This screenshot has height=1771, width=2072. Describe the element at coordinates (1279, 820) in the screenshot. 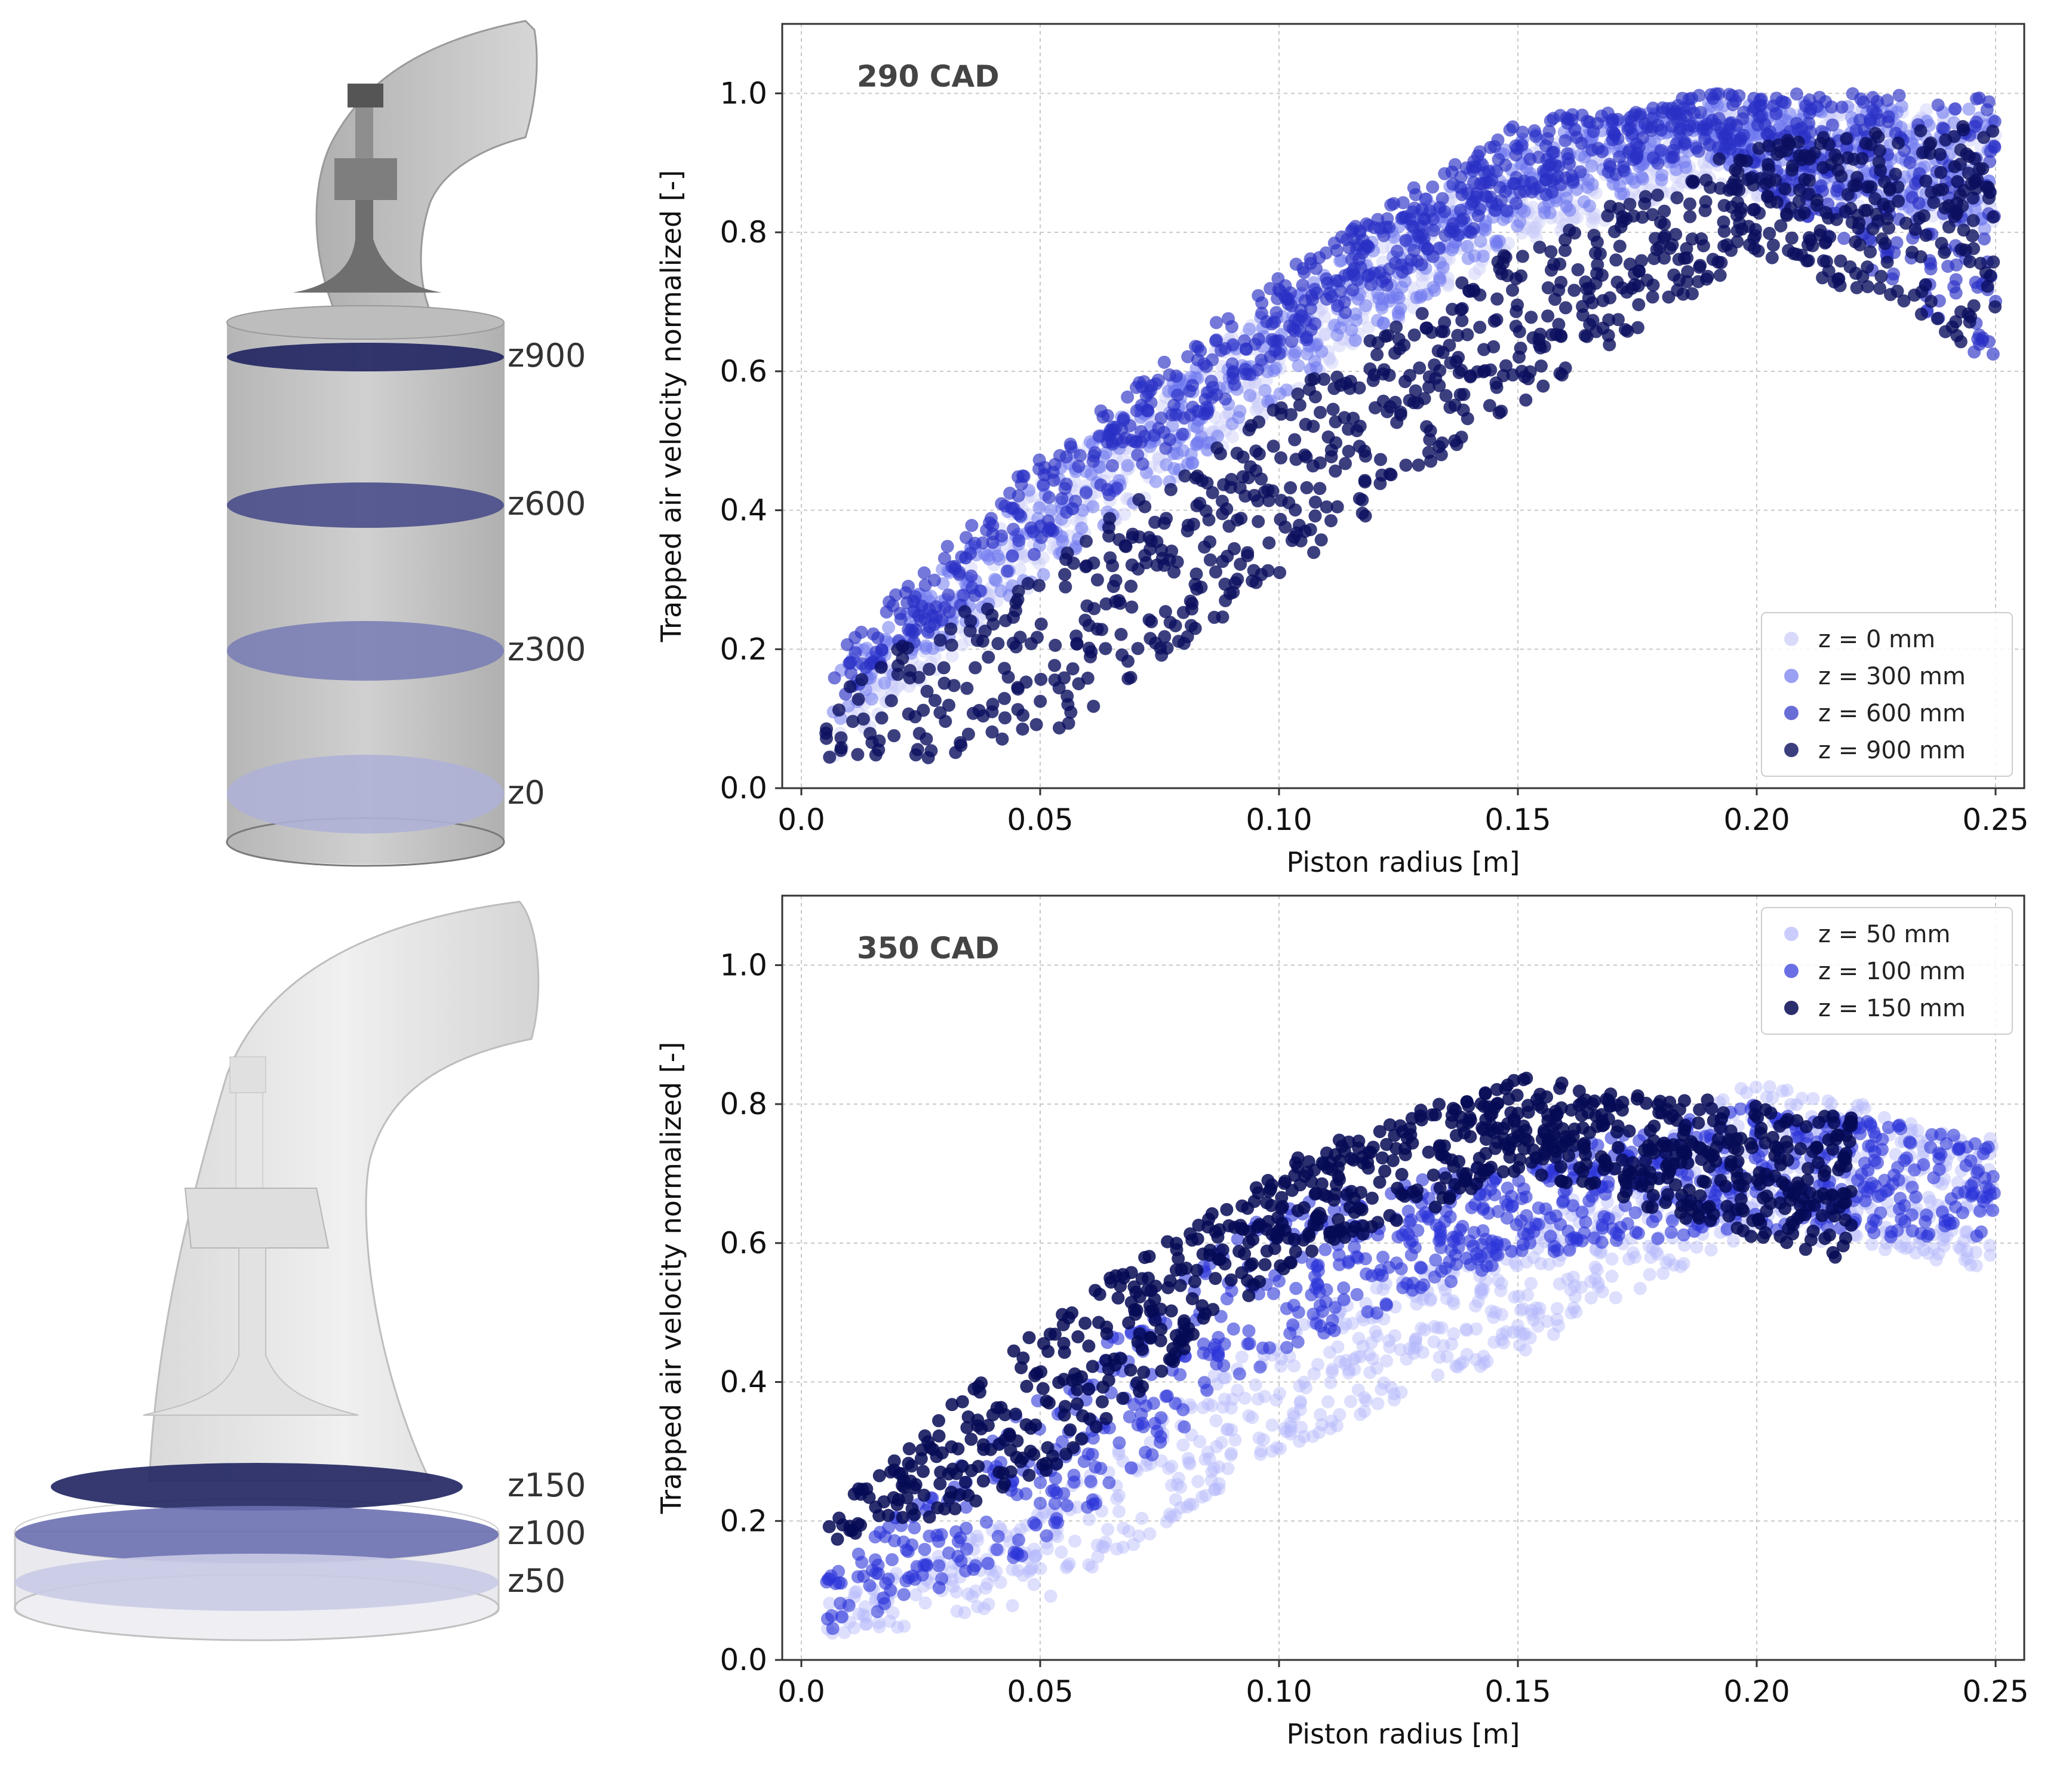

I see `x-tick-label: 0.10` at that location.